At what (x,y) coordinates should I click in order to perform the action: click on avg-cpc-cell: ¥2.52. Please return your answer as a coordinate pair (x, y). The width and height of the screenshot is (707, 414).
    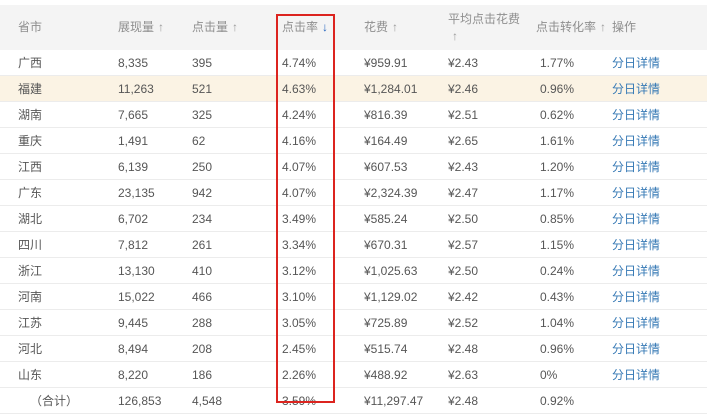
    Looking at the image, I should click on (476, 322).